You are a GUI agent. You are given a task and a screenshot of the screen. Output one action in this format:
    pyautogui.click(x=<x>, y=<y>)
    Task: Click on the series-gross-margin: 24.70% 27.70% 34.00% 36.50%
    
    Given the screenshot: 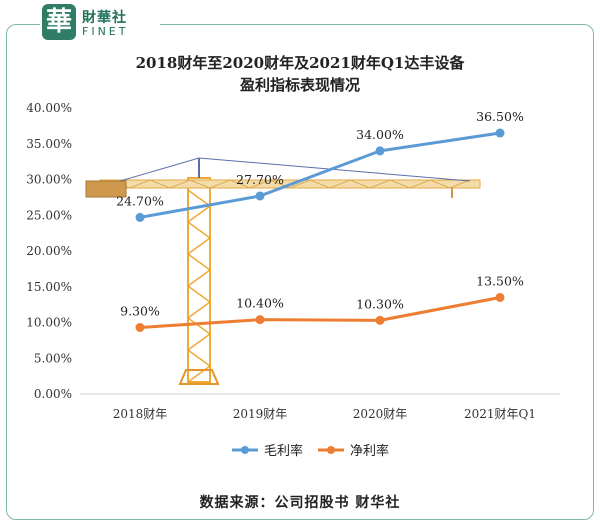 What is the action you would take?
    pyautogui.click(x=320, y=165)
    